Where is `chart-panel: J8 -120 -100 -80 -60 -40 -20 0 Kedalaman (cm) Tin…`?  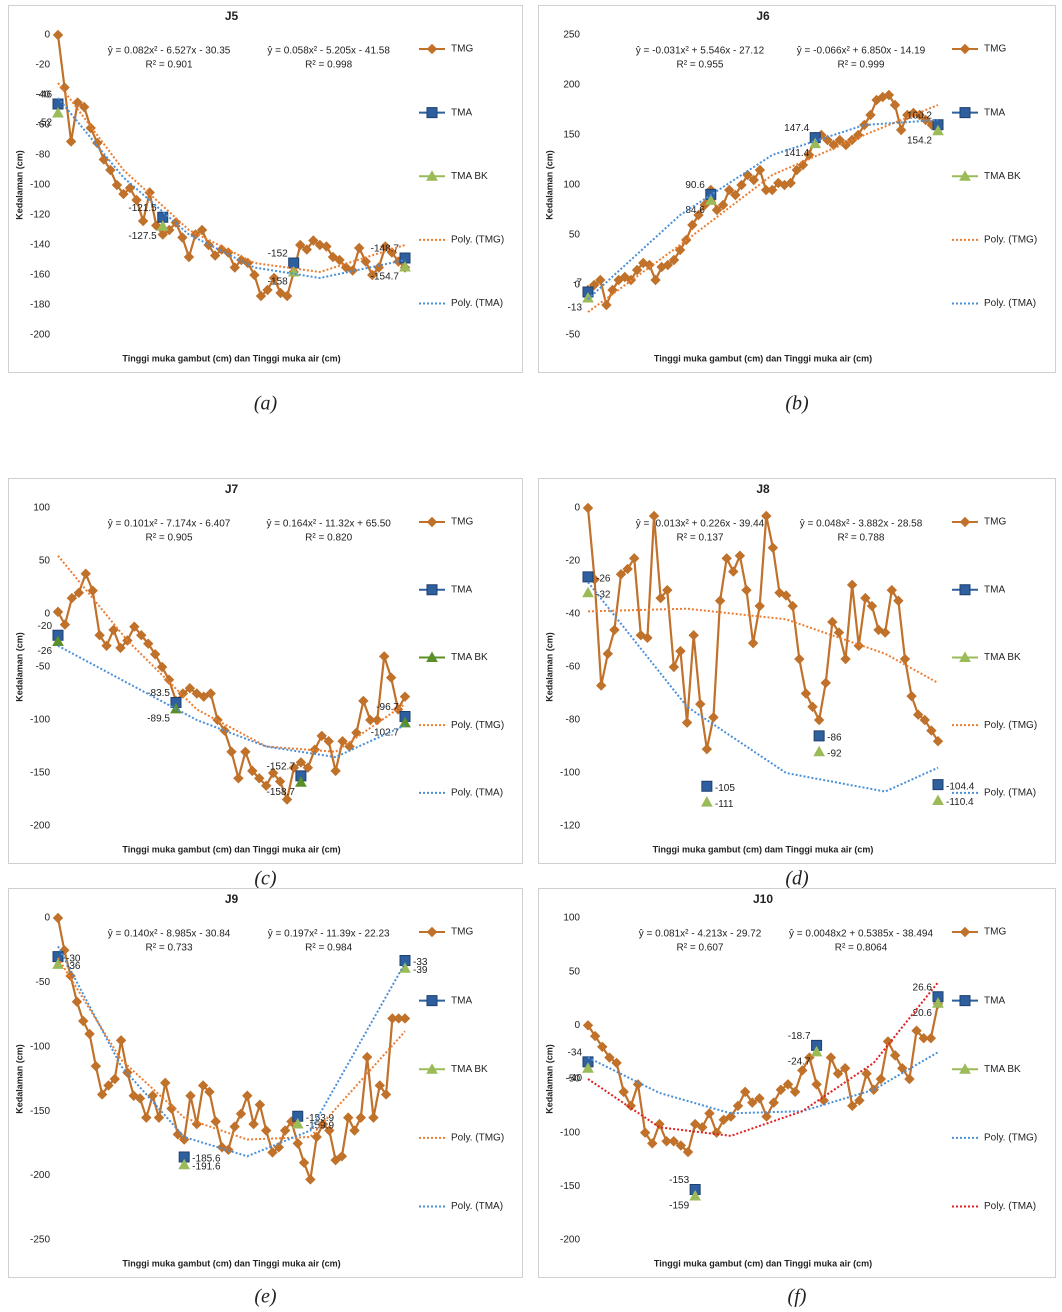
chart-panel: J8 -120 -100 -80 -60 -40 -20 0 Kedalaman (cm) Tin… is located at coordinates (797, 671).